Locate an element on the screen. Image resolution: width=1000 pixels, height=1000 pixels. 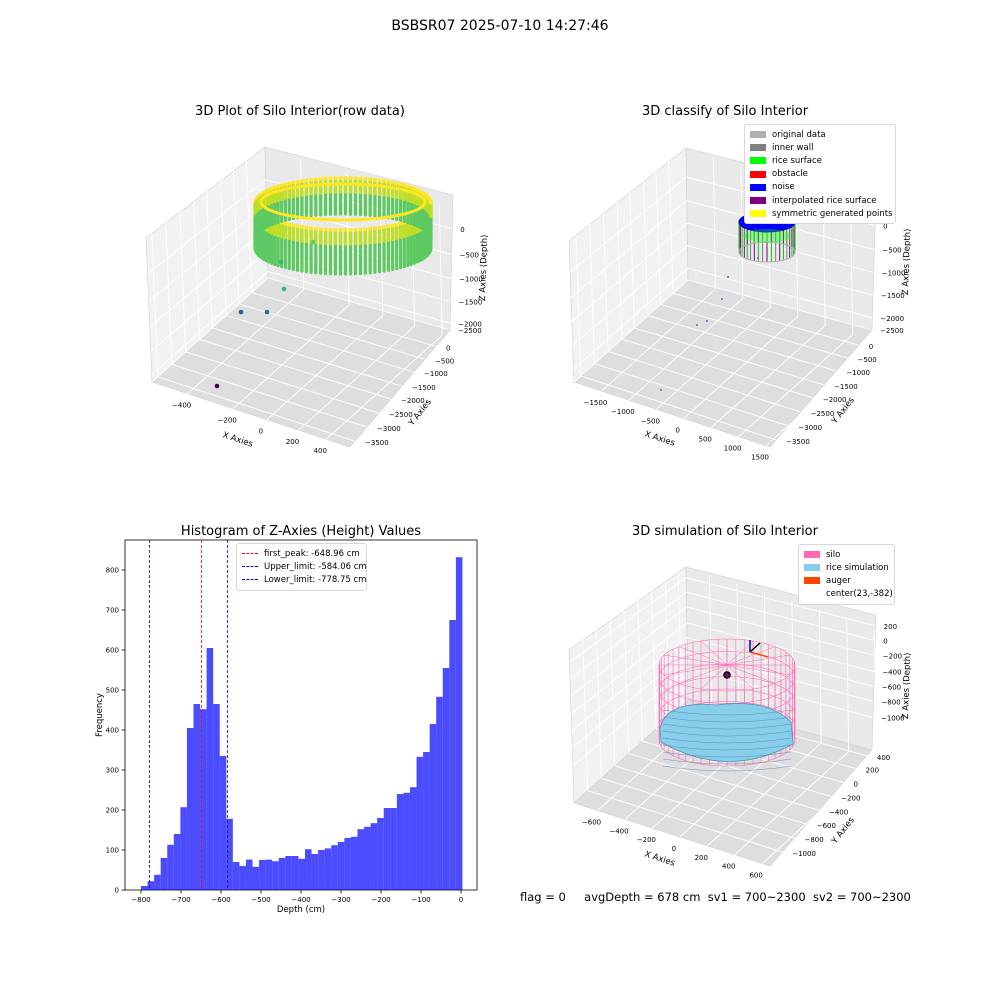
chart3-title: Histogram of Z-Axies (Height) Values is located at coordinates (301, 531).